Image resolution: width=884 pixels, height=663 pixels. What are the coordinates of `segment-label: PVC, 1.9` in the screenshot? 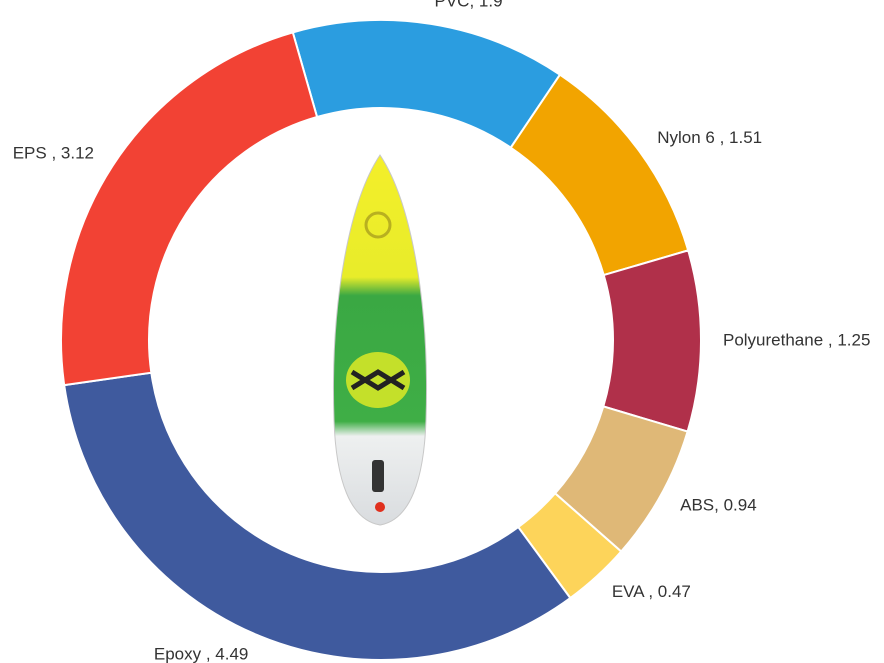 It's located at (469, 5).